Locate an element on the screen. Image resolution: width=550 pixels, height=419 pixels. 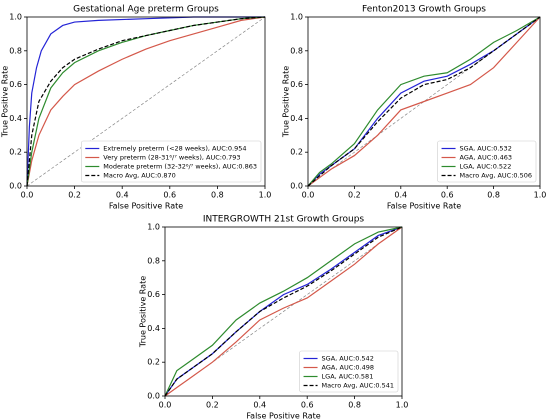
legend-label: LGA, AUC:0.522 is located at coordinates (486, 167).